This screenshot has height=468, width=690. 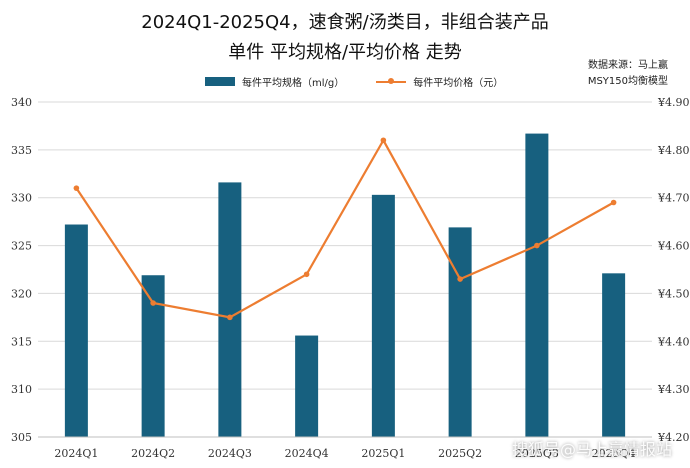 I want to click on x-tick-label: 2024Q3, so click(x=230, y=453).